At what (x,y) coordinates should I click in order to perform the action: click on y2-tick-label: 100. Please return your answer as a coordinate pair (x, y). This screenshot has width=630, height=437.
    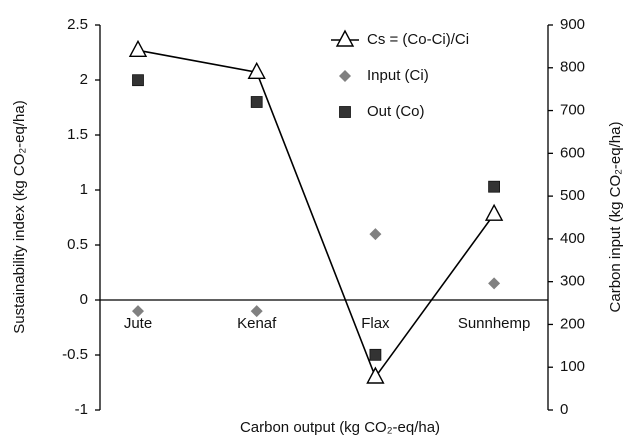
    Looking at the image, I should click on (572, 366).